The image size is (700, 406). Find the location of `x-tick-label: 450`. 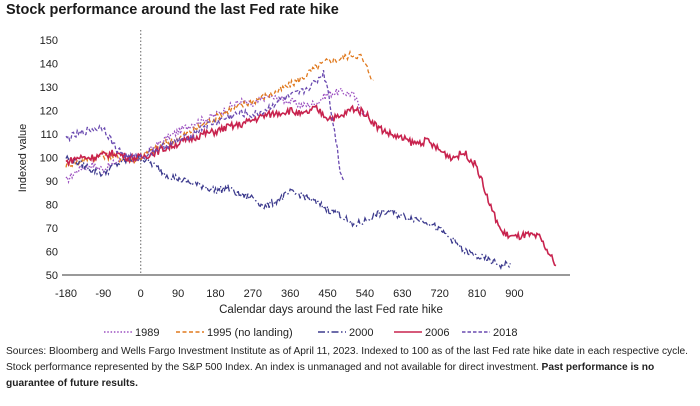

x-tick-label: 450 is located at coordinates (327, 294).